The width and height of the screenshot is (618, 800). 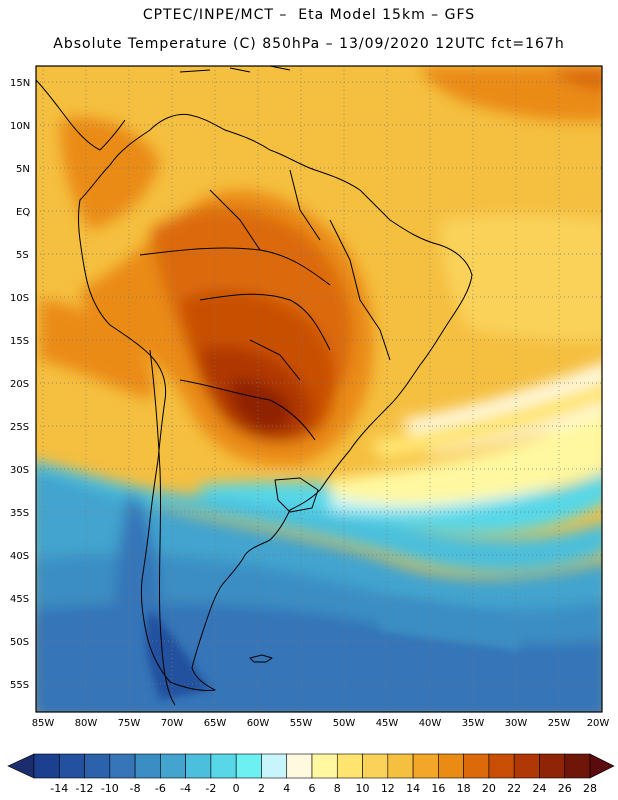 What do you see at coordinates (20, 126) in the screenshot?
I see `lat-label: 10N` at bounding box center [20, 126].